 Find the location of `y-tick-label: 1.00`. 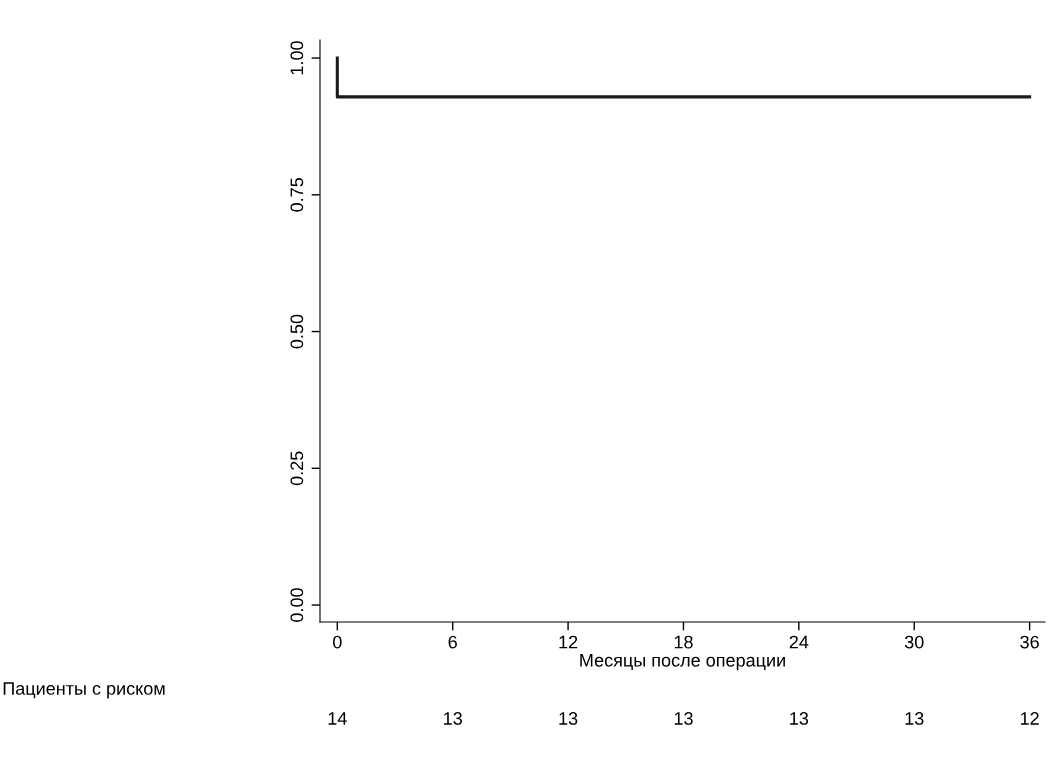

y-tick-label: 1.00 is located at coordinates (297, 58).